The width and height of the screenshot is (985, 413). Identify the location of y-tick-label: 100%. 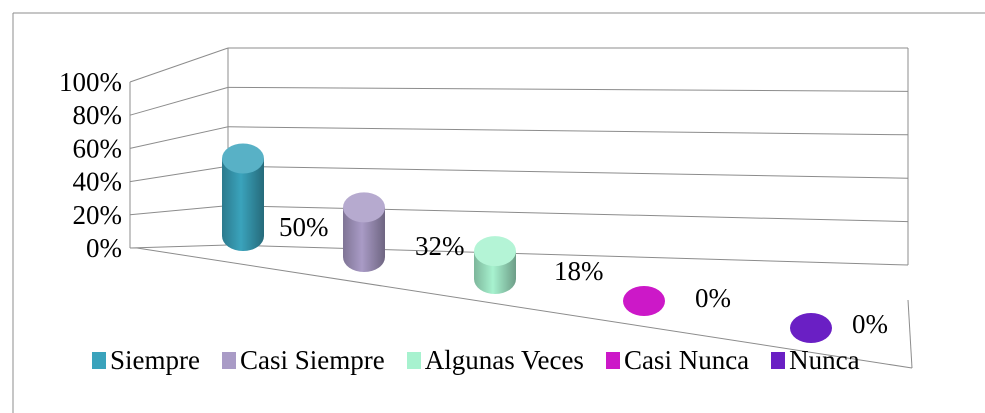
(90, 82).